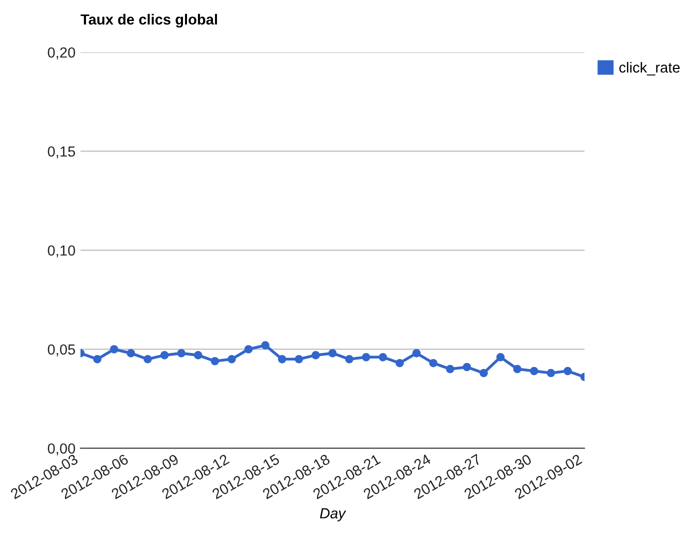 The image size is (700, 550). What do you see at coordinates (148, 21) in the screenshot?
I see `chart-title: Taux de clics global` at bounding box center [148, 21].